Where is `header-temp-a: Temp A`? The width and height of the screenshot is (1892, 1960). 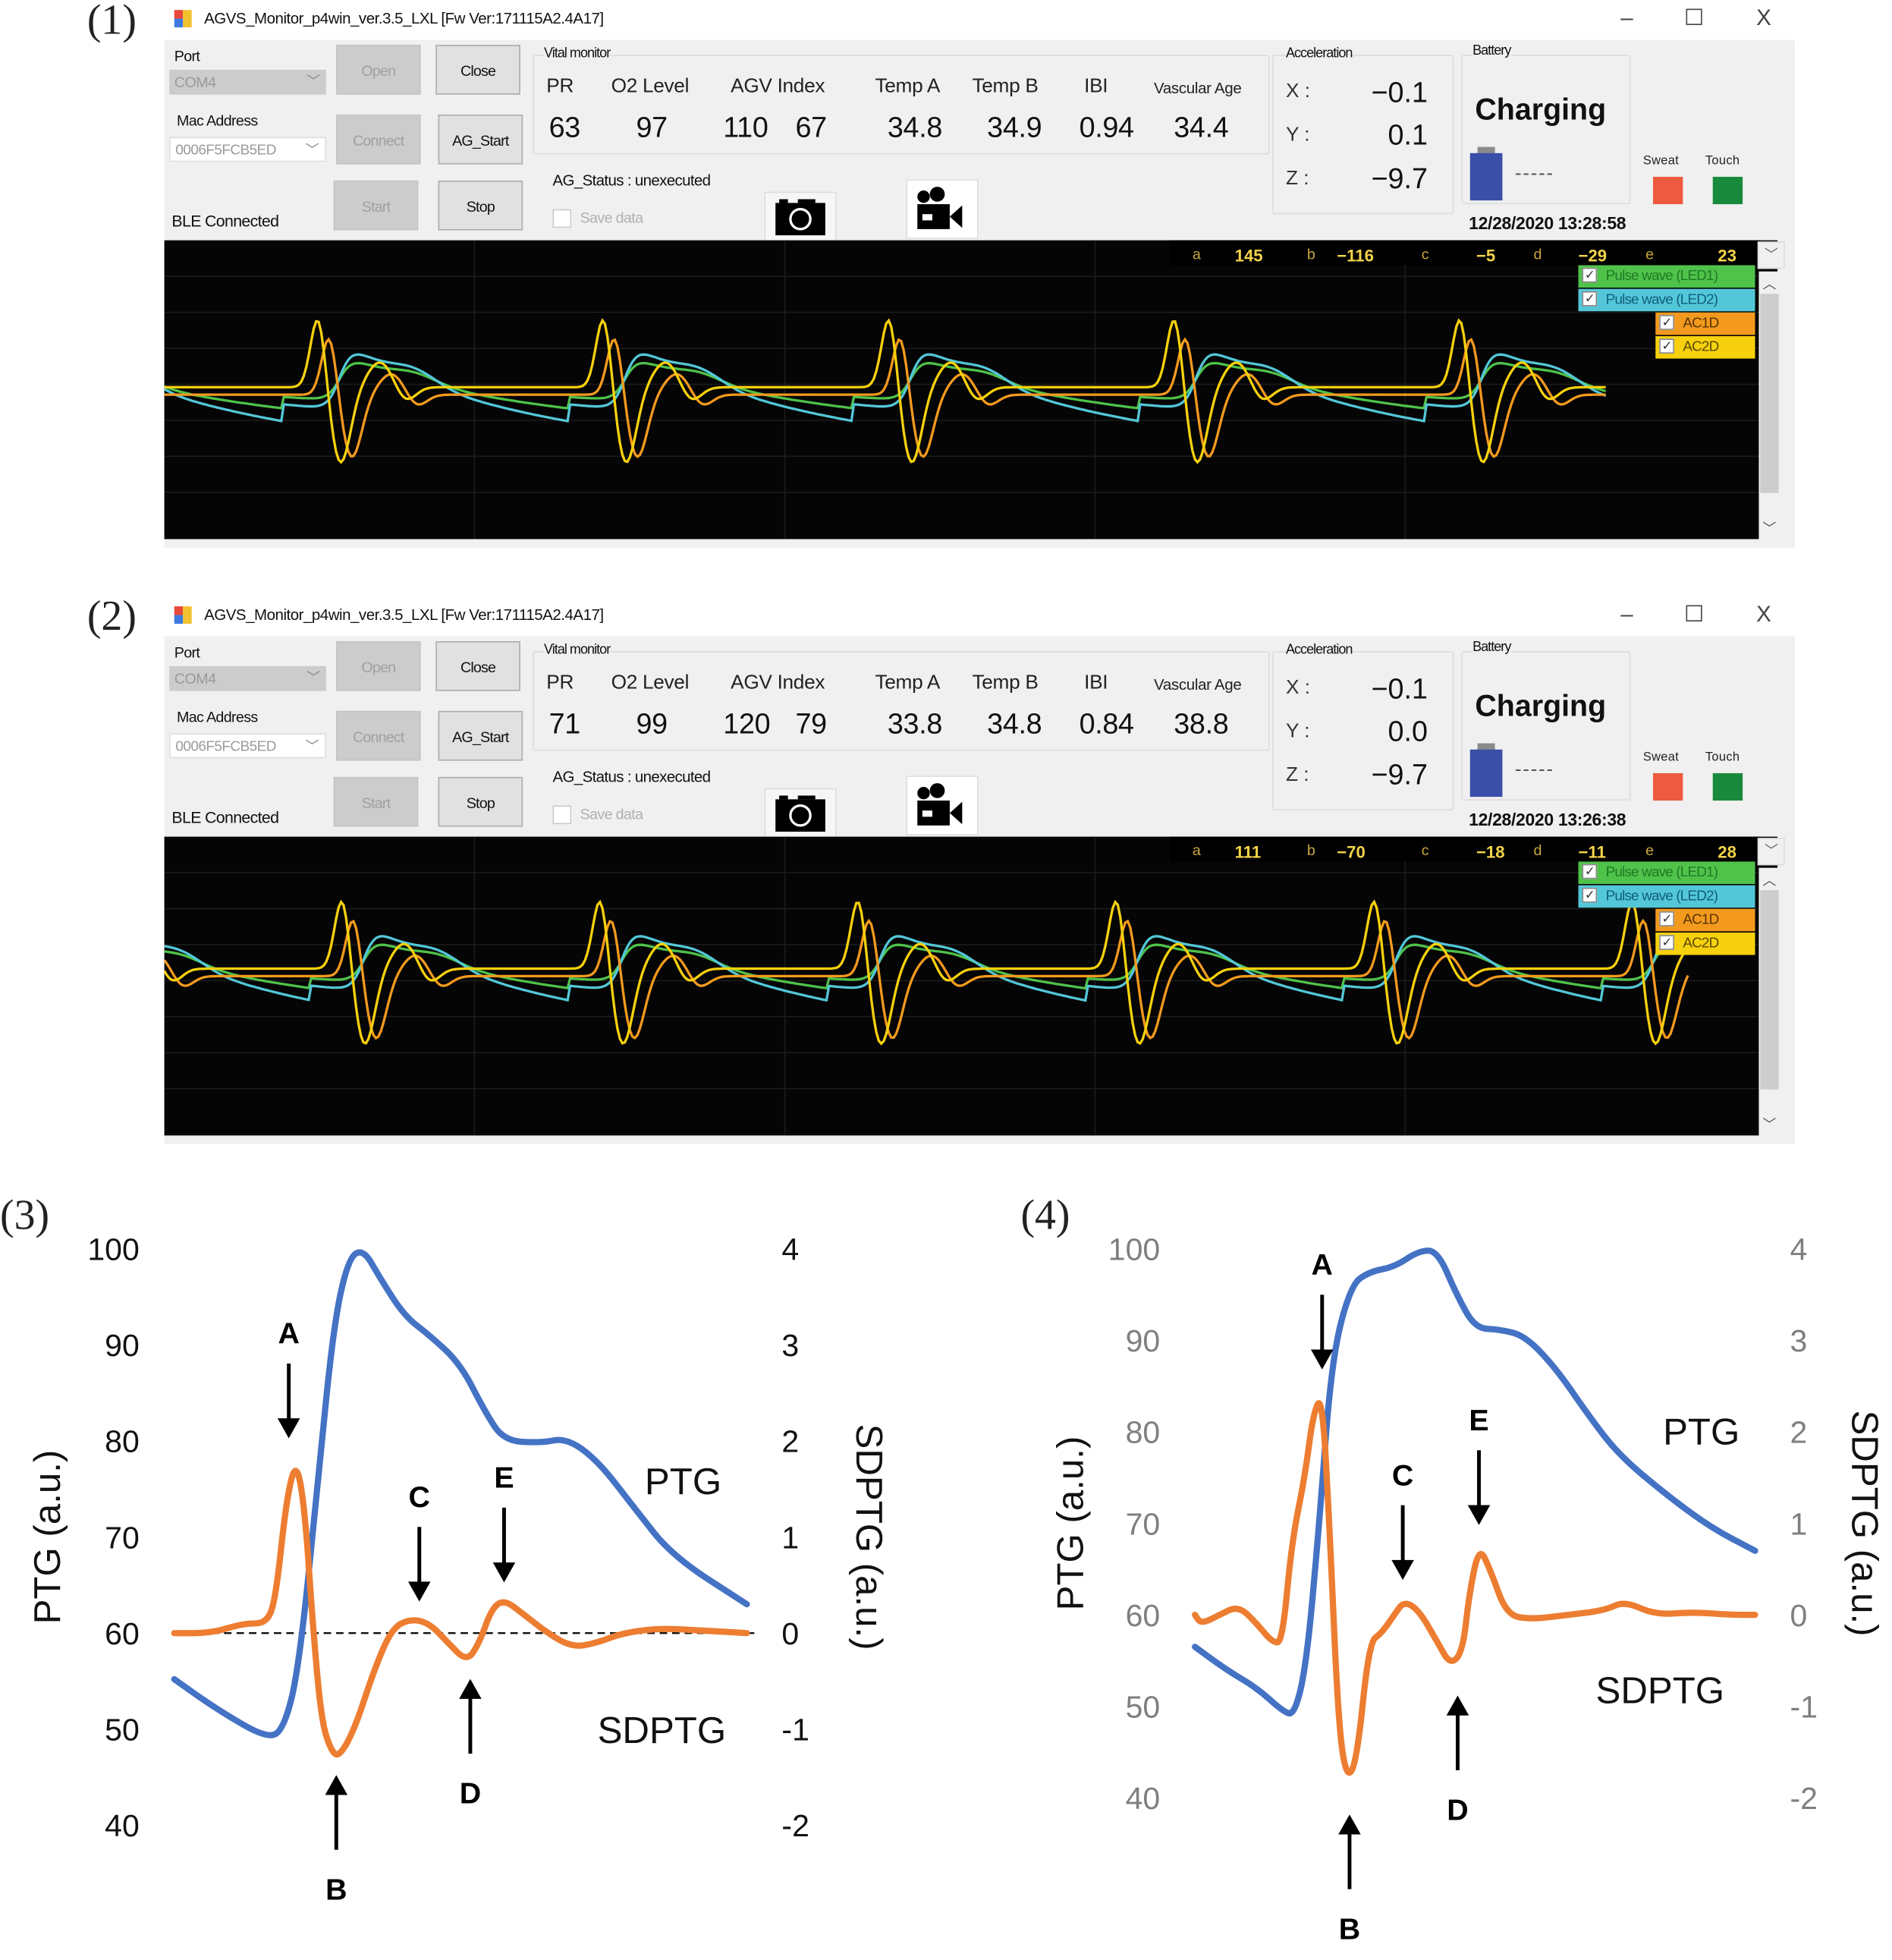 header-temp-a: Temp A is located at coordinates (908, 86).